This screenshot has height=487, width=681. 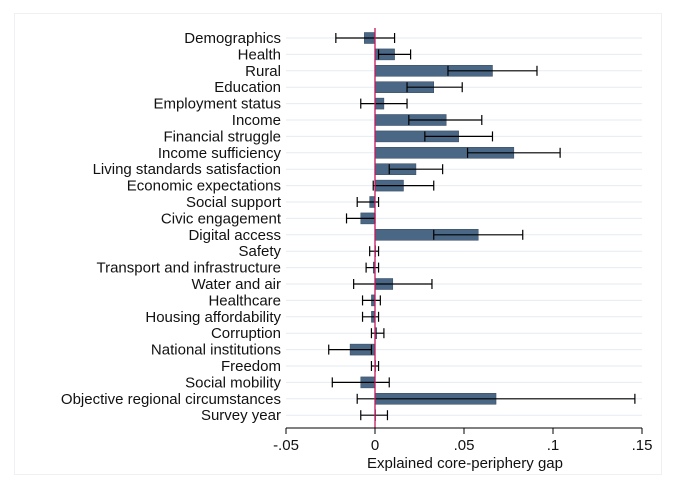 What do you see at coordinates (217, 104) in the screenshot?
I see `category-label-4: Employment status` at bounding box center [217, 104].